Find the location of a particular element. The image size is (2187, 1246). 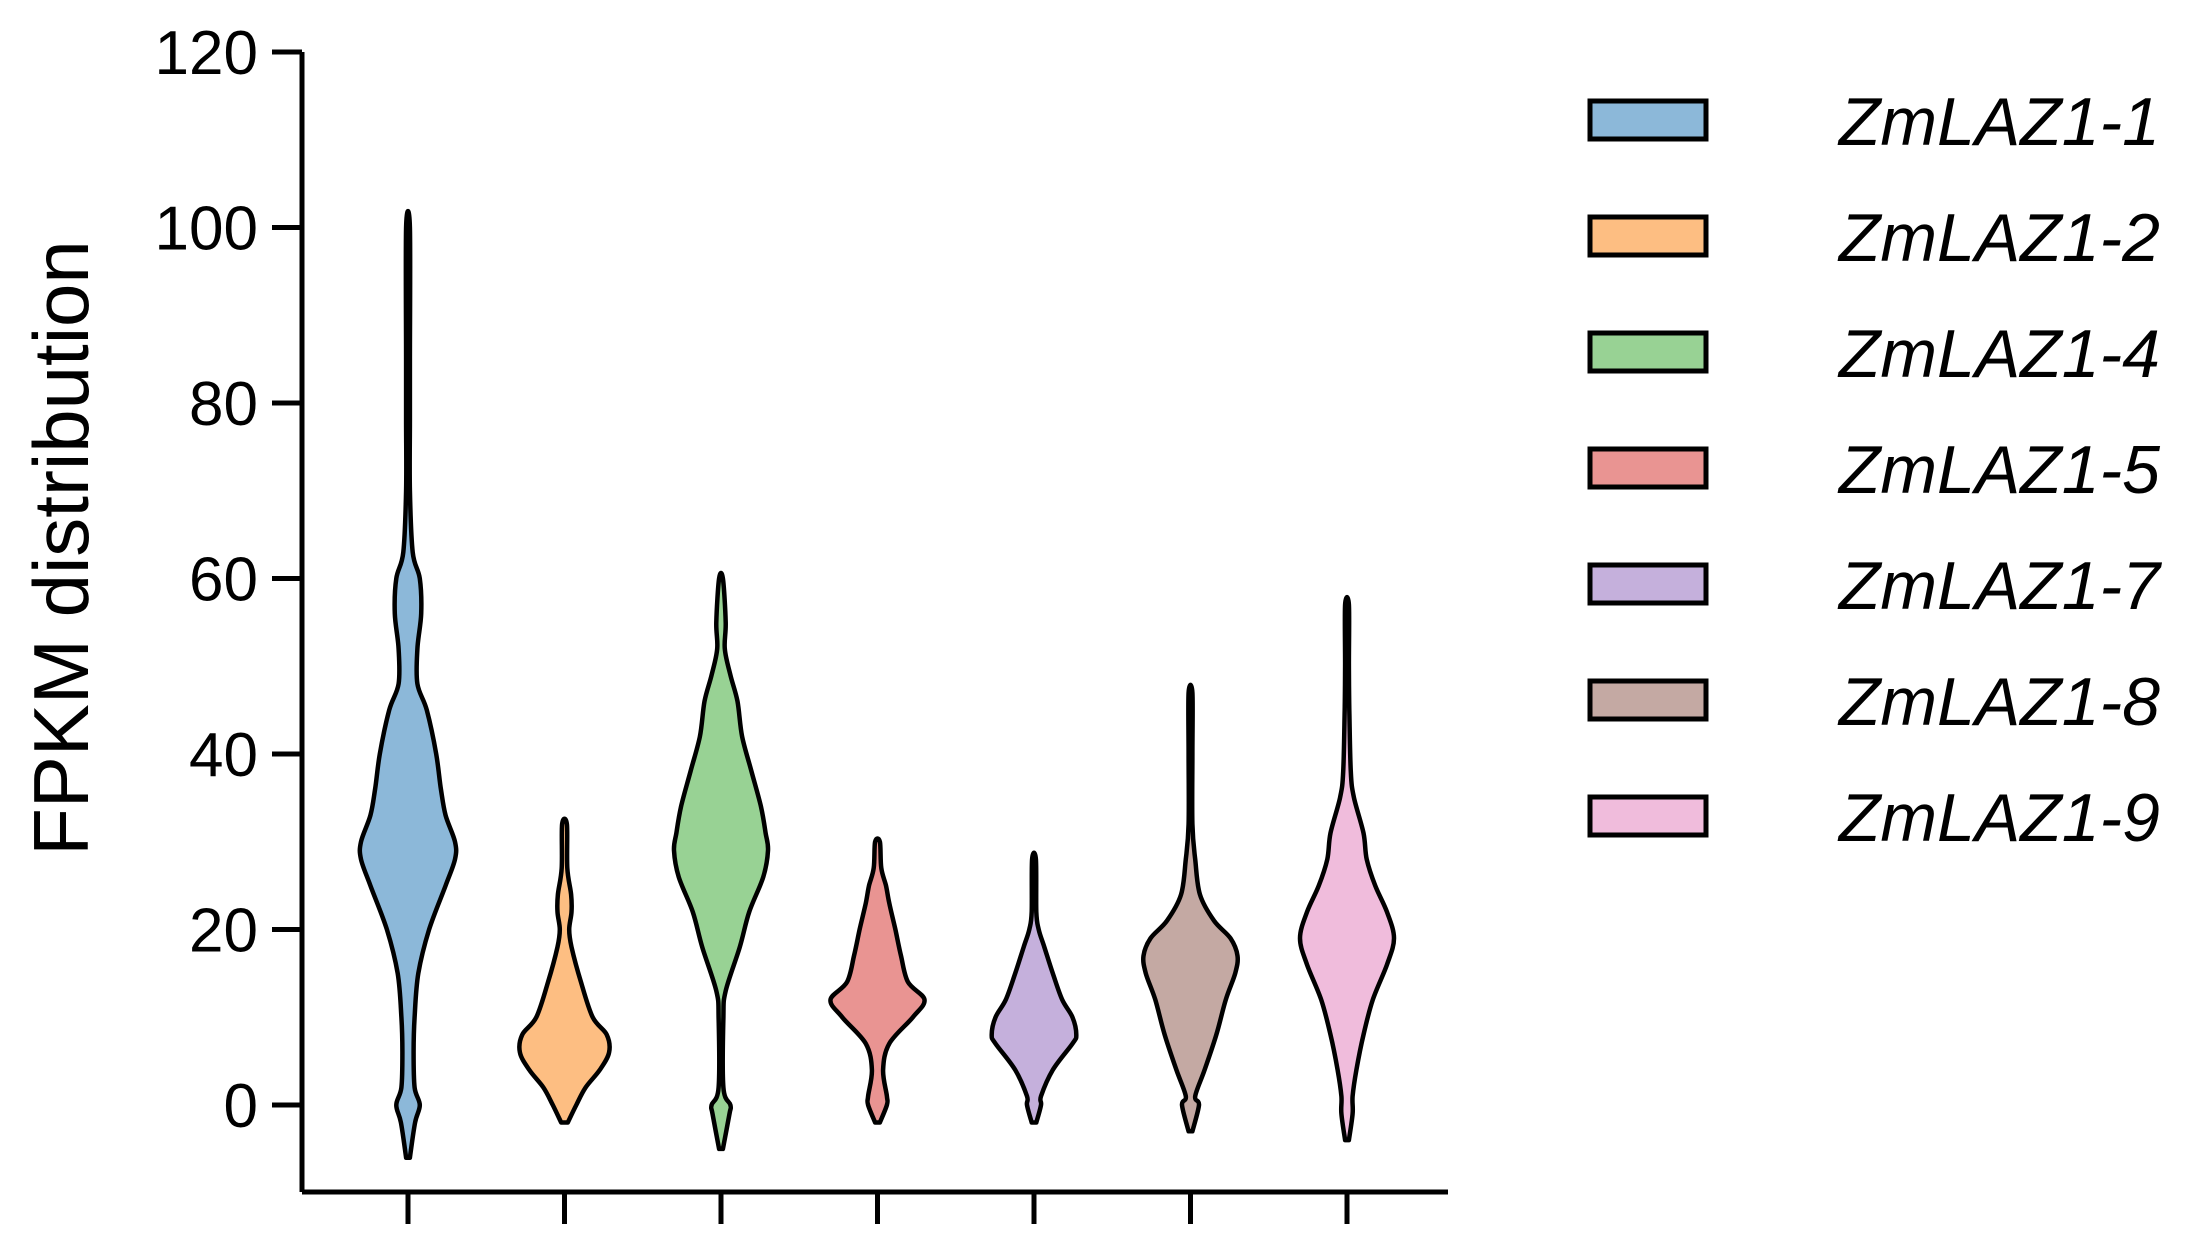

legend-label: ZmLAZ1-5 is located at coordinates (1998, 470).